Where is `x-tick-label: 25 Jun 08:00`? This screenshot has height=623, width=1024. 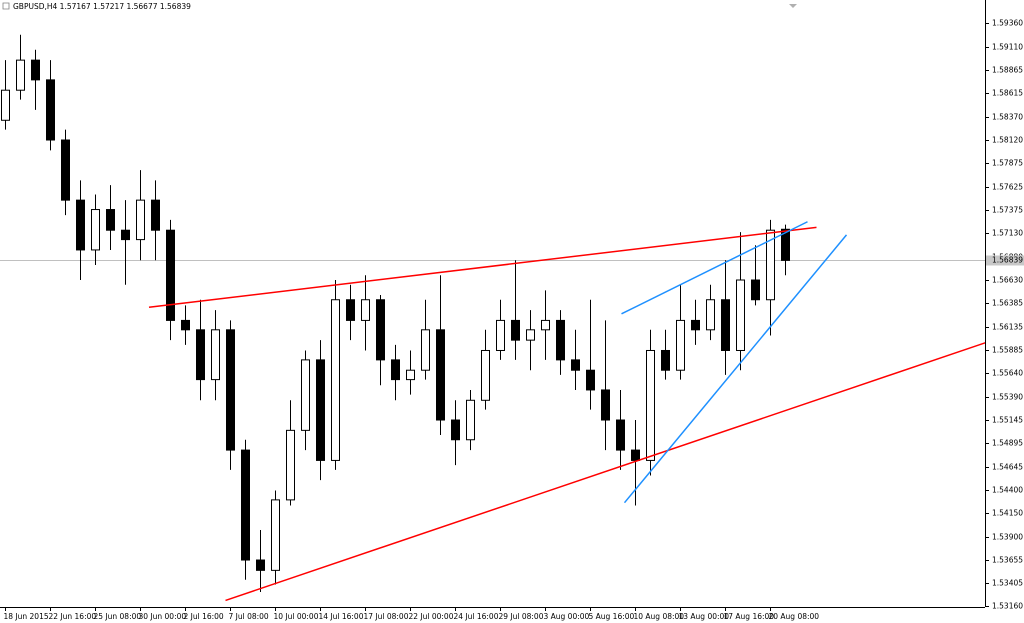
x-tick-label: 25 Jun 08:00 is located at coordinates (118, 616).